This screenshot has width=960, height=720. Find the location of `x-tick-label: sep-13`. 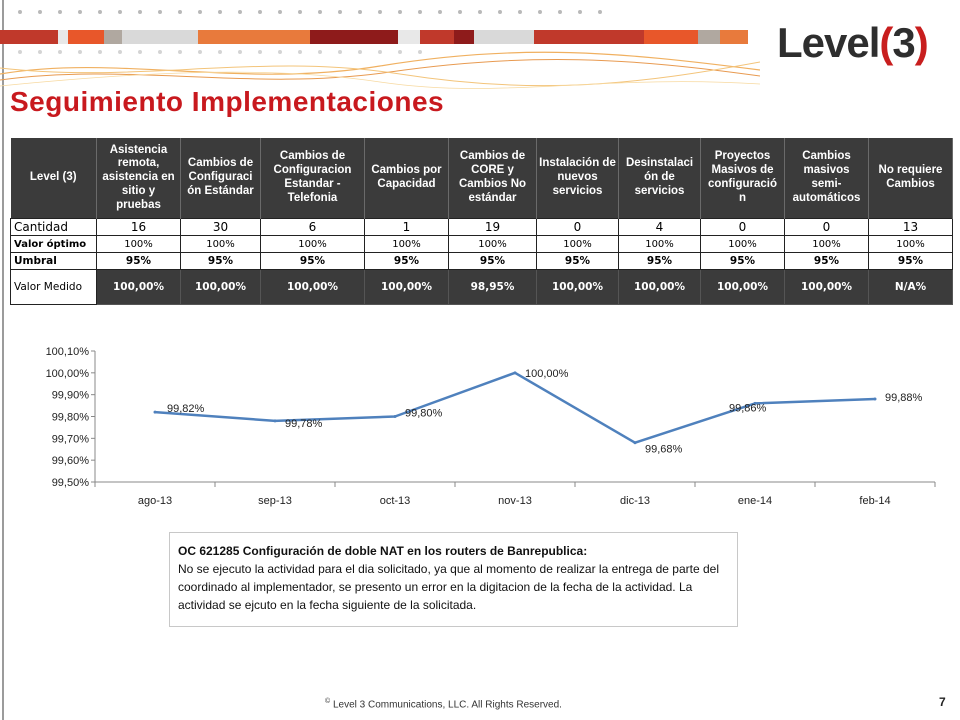

x-tick-label: sep-13 is located at coordinates (275, 501).